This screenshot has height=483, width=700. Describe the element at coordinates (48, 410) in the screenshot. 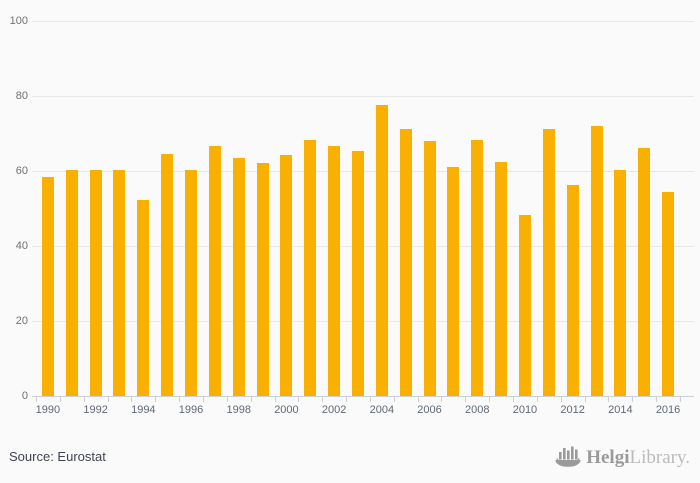

I see `x-axis-label-1990: 1990` at that location.